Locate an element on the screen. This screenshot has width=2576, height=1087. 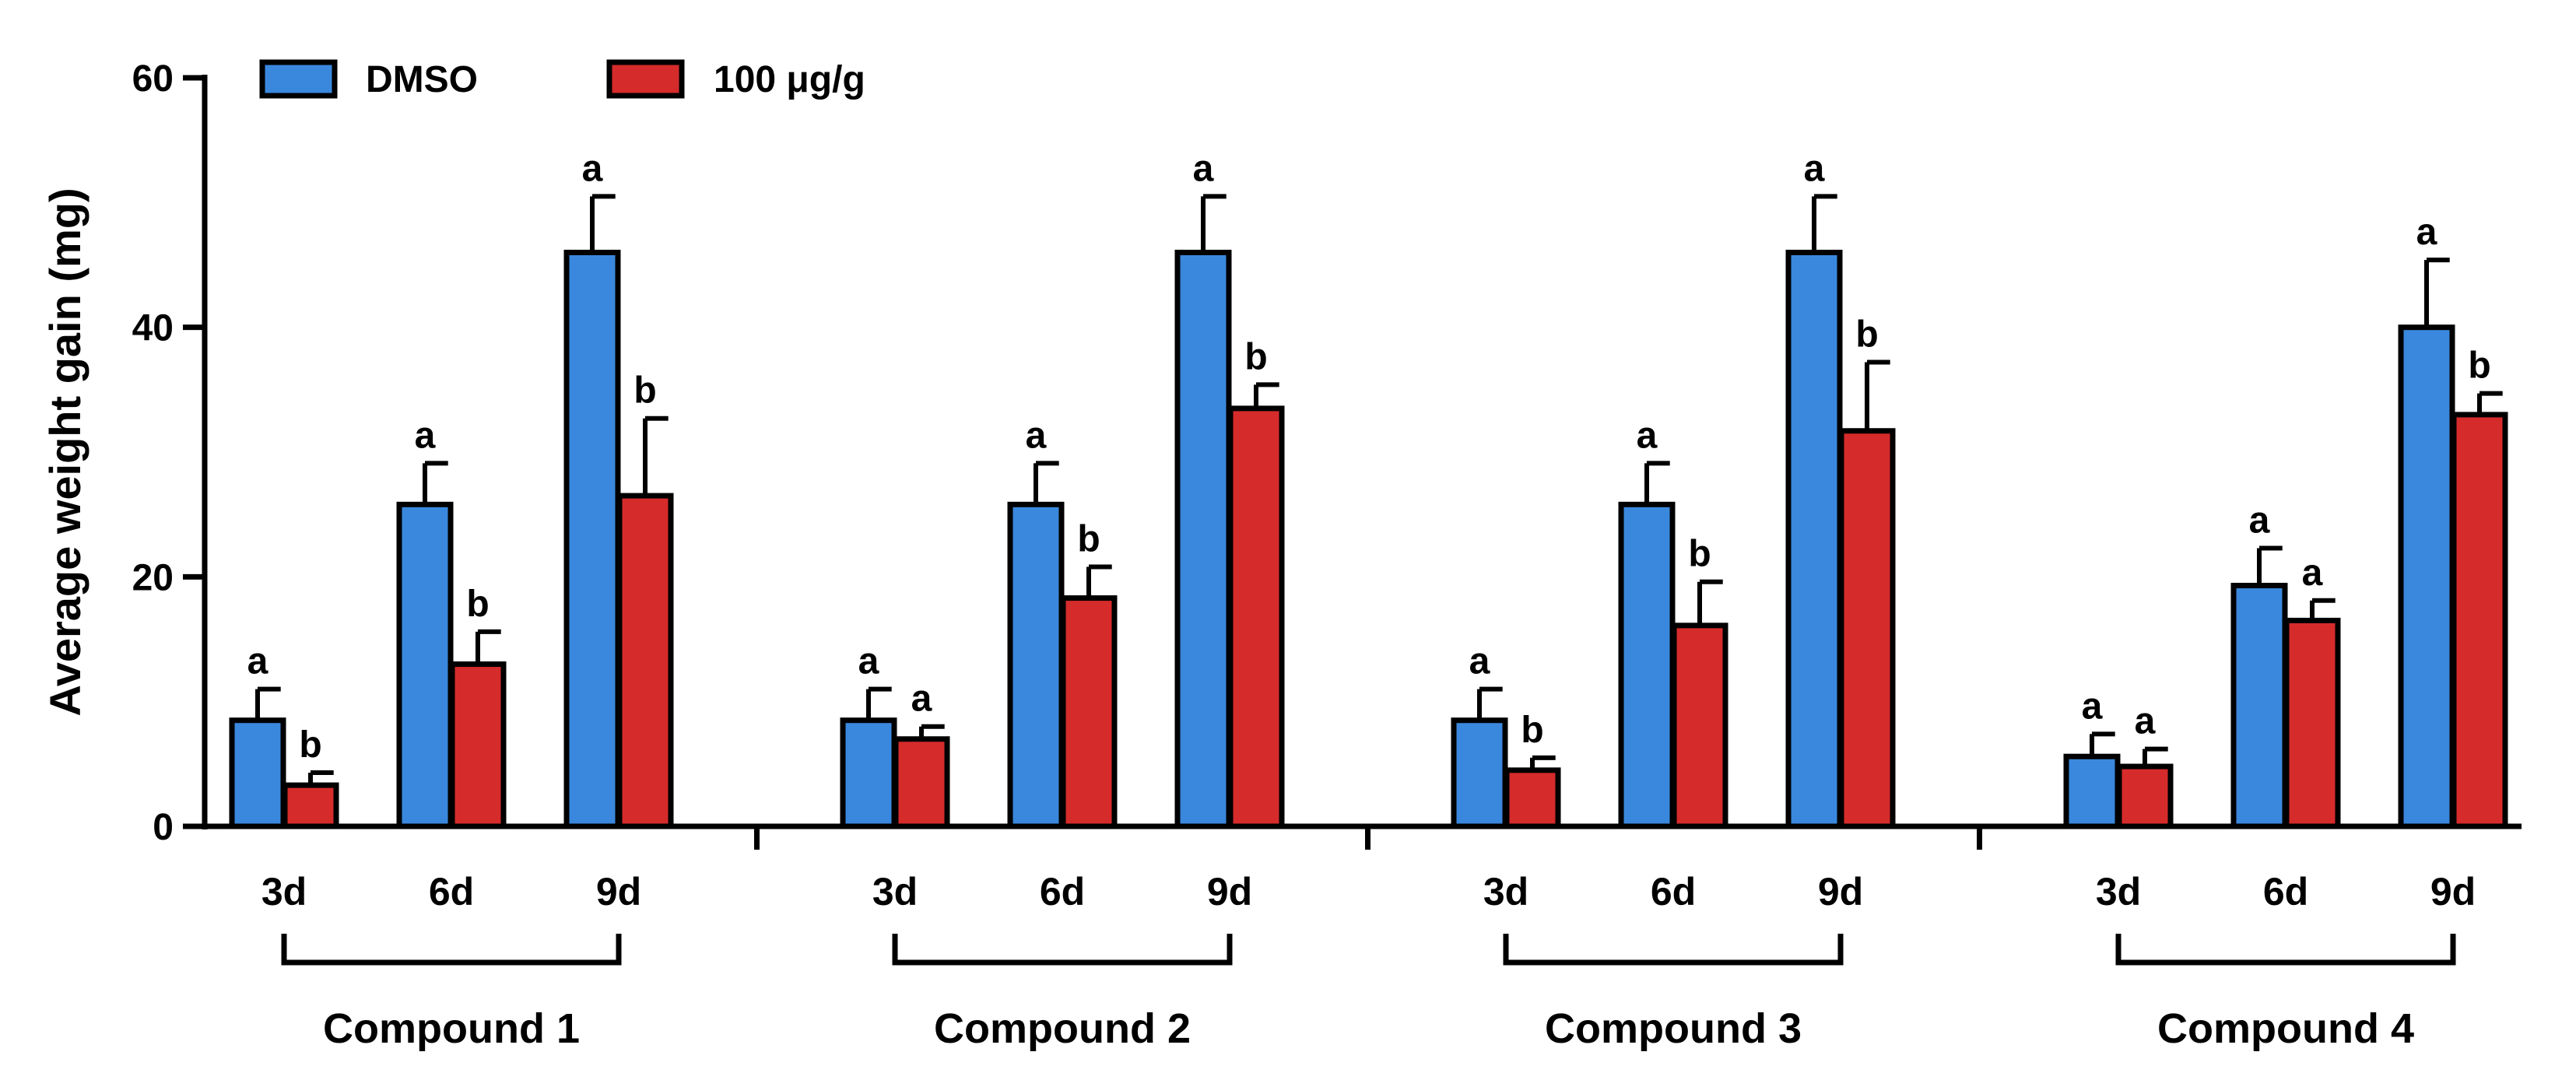
letter-compound-3-3d-100-g-g: b is located at coordinates (1532, 730).